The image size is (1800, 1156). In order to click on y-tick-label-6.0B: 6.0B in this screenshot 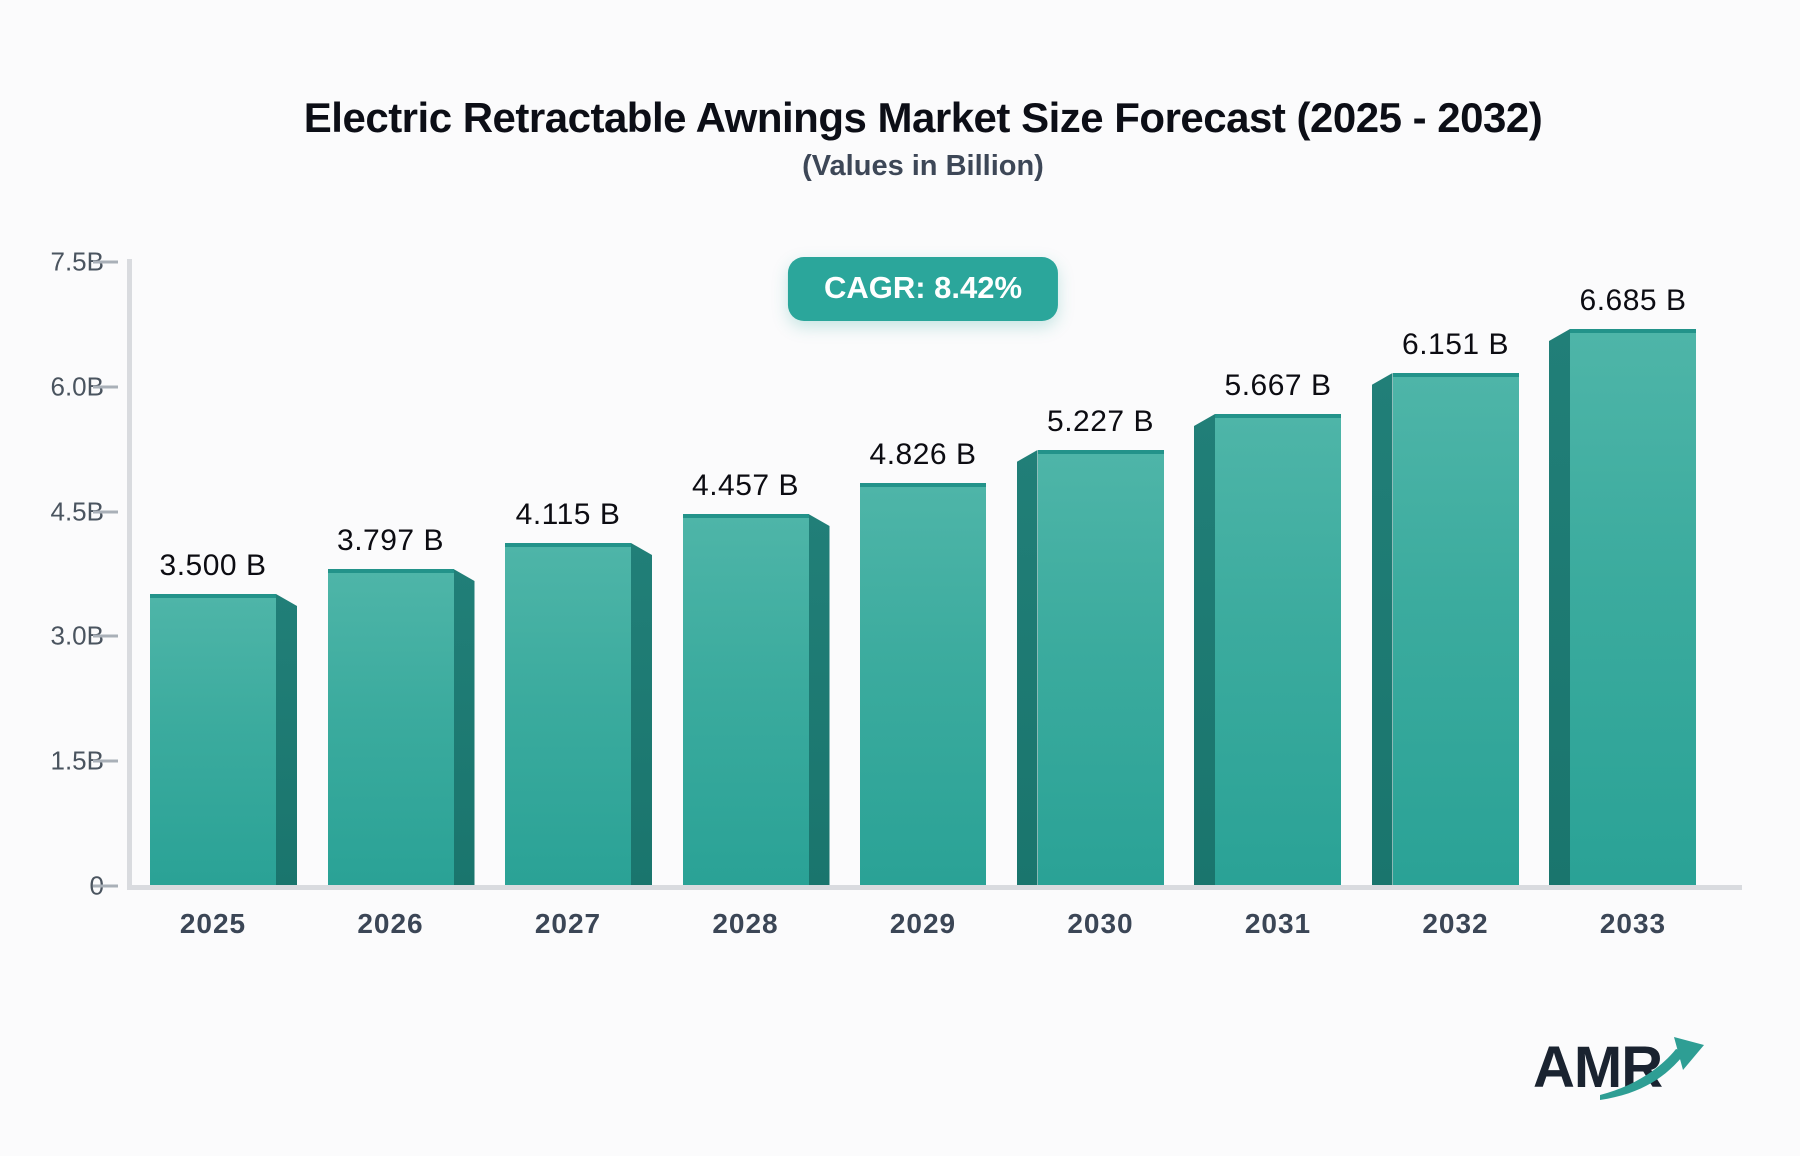, I will do `click(77, 386)`.